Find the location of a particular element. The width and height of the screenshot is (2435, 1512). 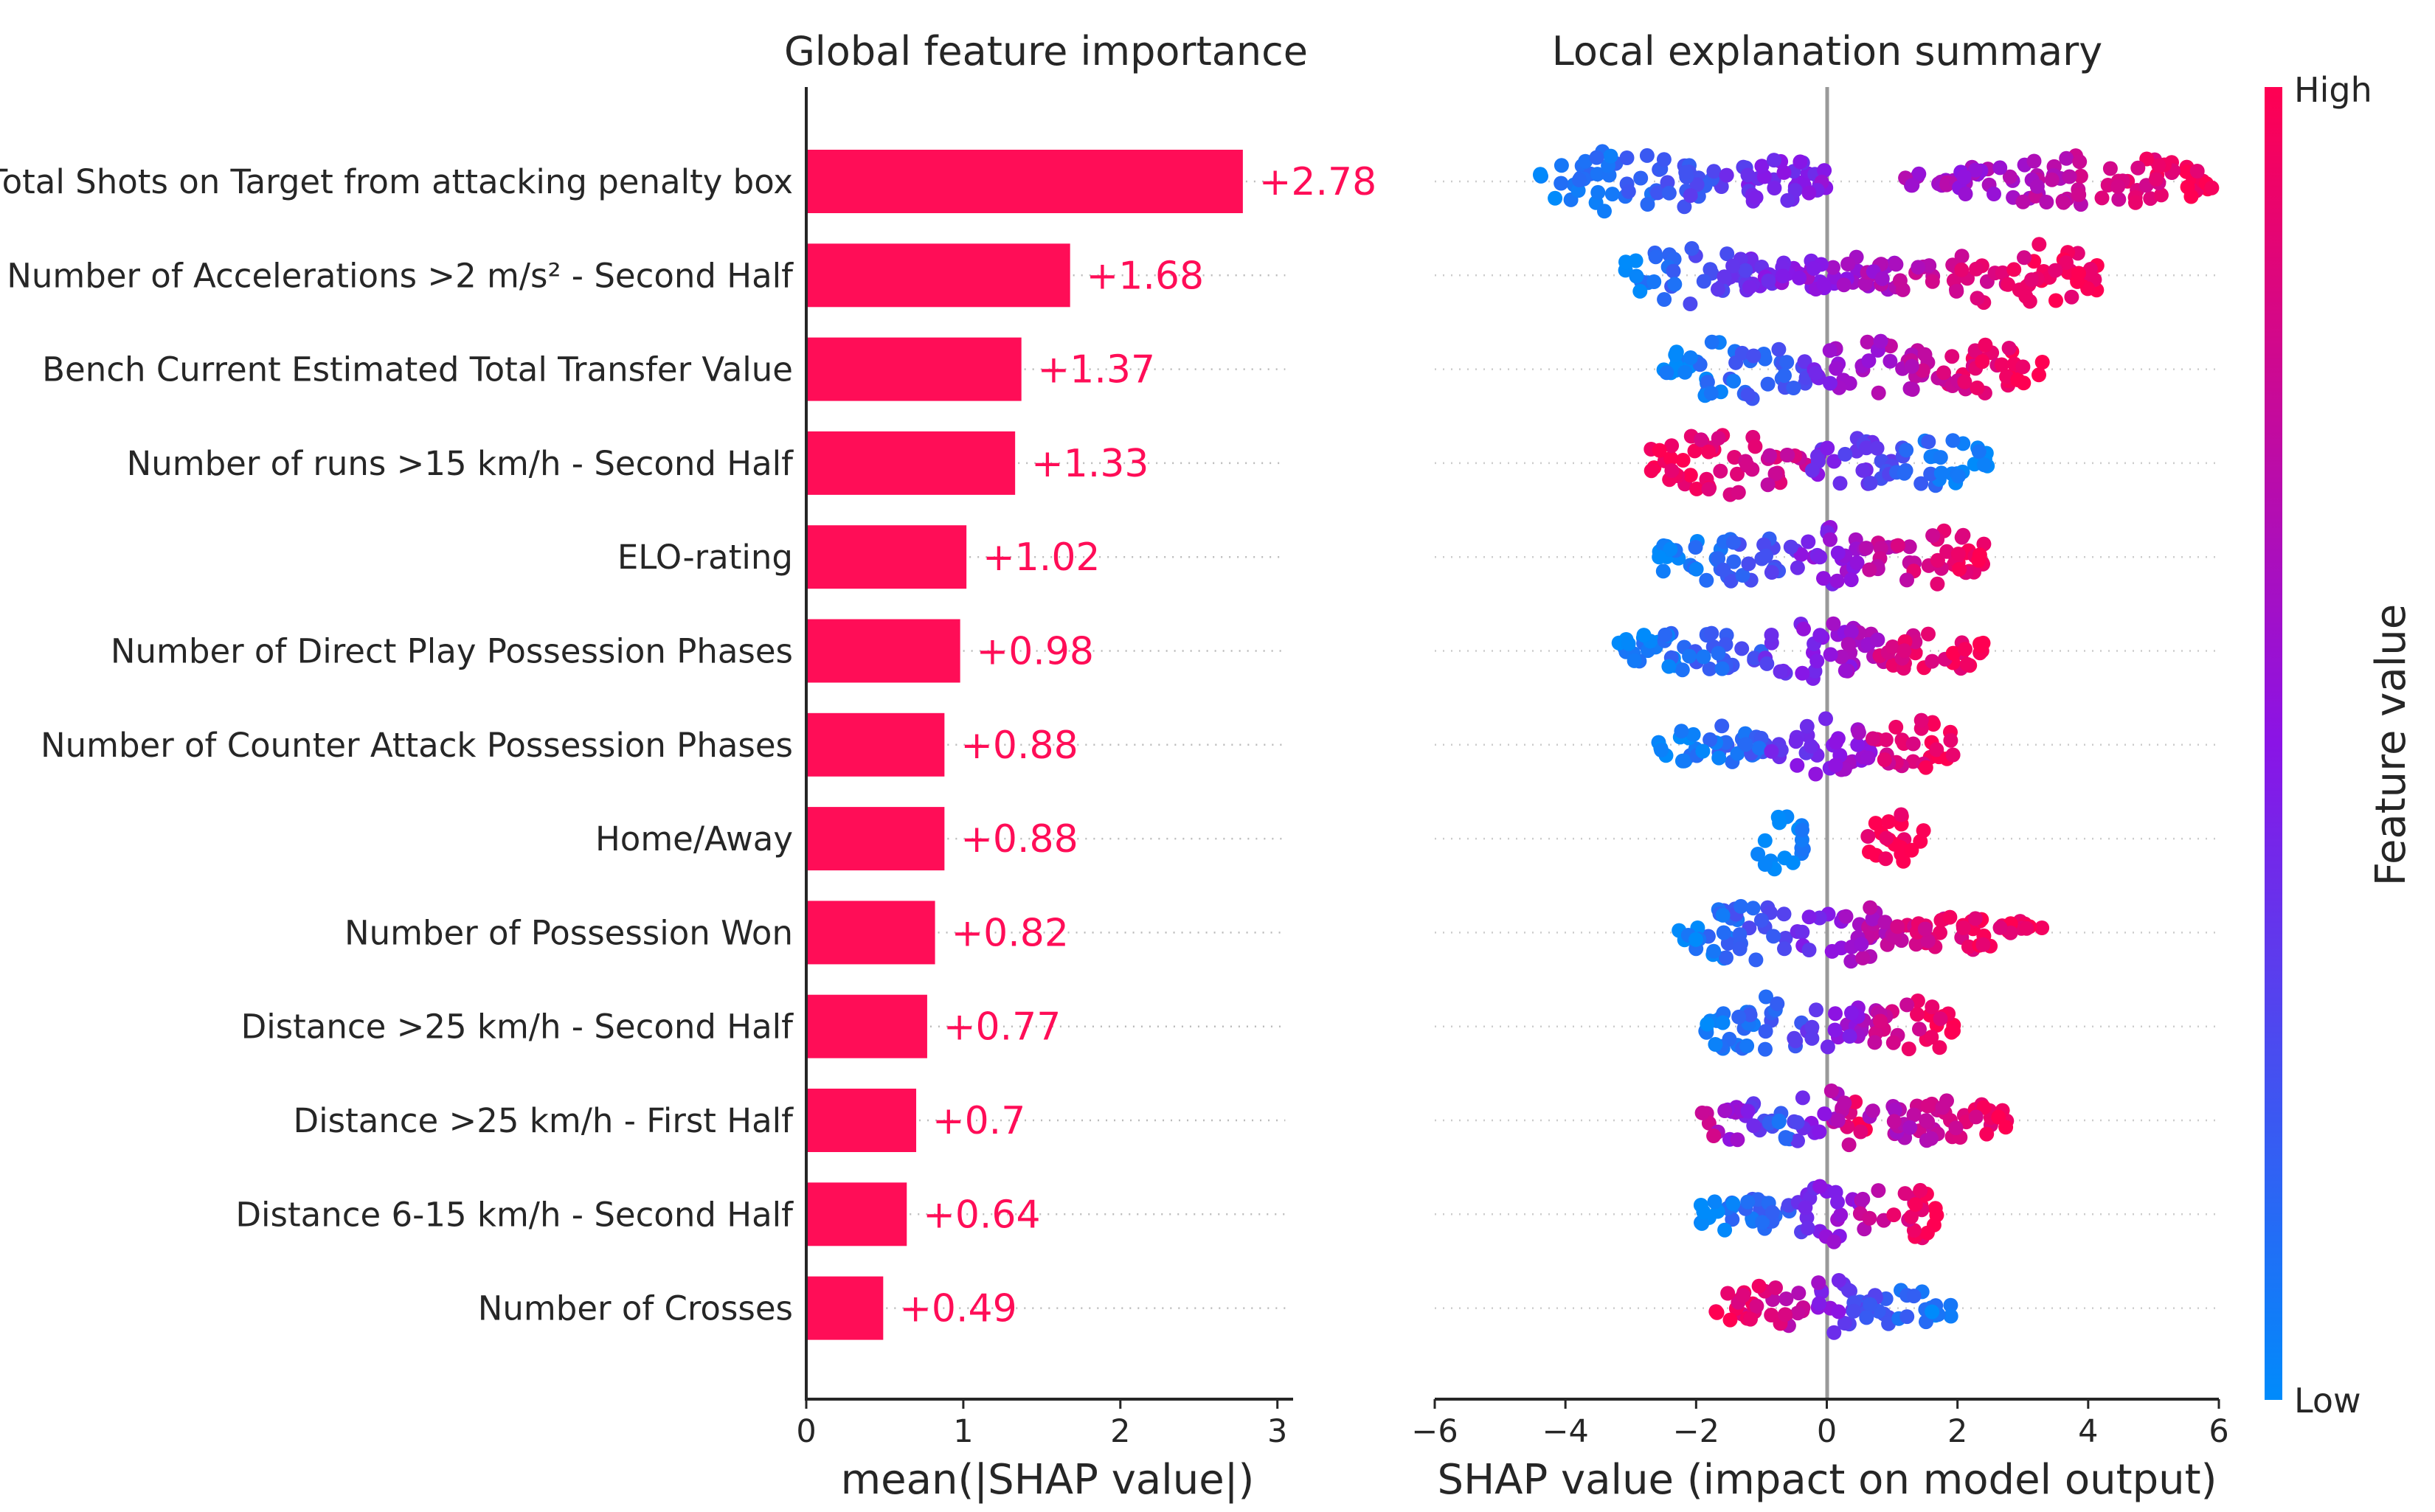

importance-value-label: +1.02 is located at coordinates (1042, 557).